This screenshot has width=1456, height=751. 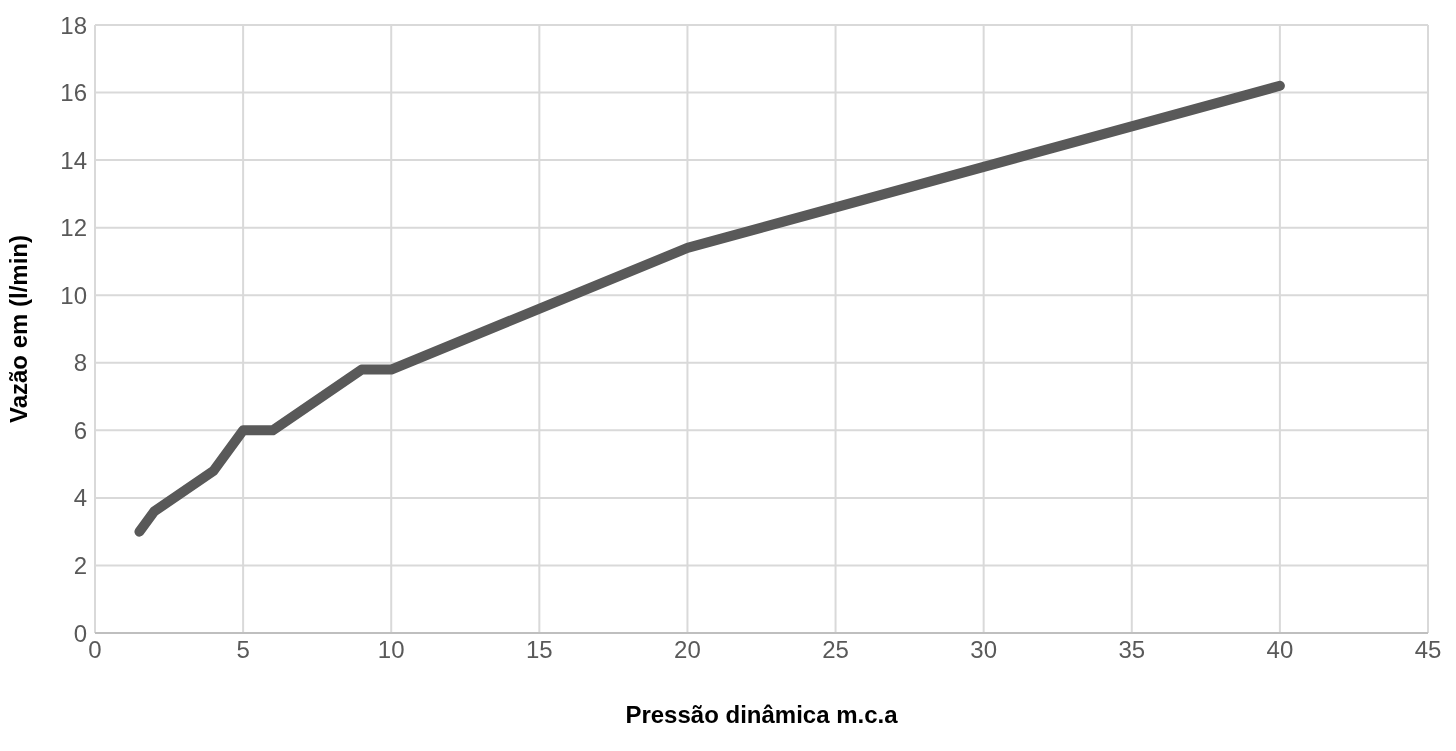 What do you see at coordinates (984, 650) in the screenshot?
I see `x-tick-label: 30` at bounding box center [984, 650].